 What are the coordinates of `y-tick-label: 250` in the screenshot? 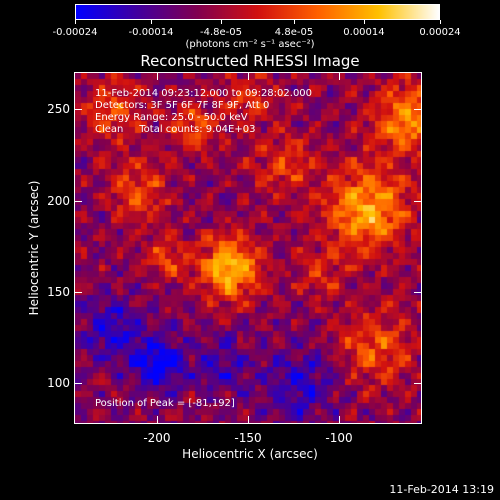 It's located at (58, 109).